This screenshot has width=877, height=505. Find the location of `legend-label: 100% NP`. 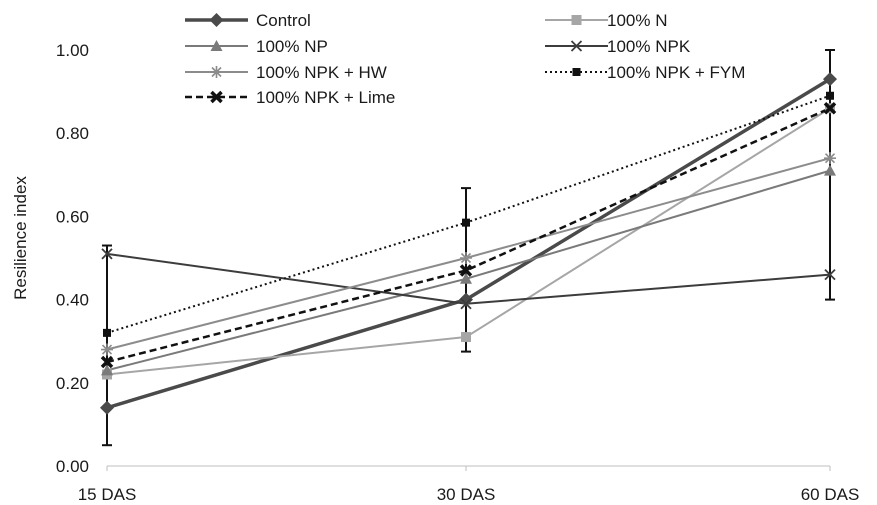

legend-label: 100% NP is located at coordinates (292, 46).